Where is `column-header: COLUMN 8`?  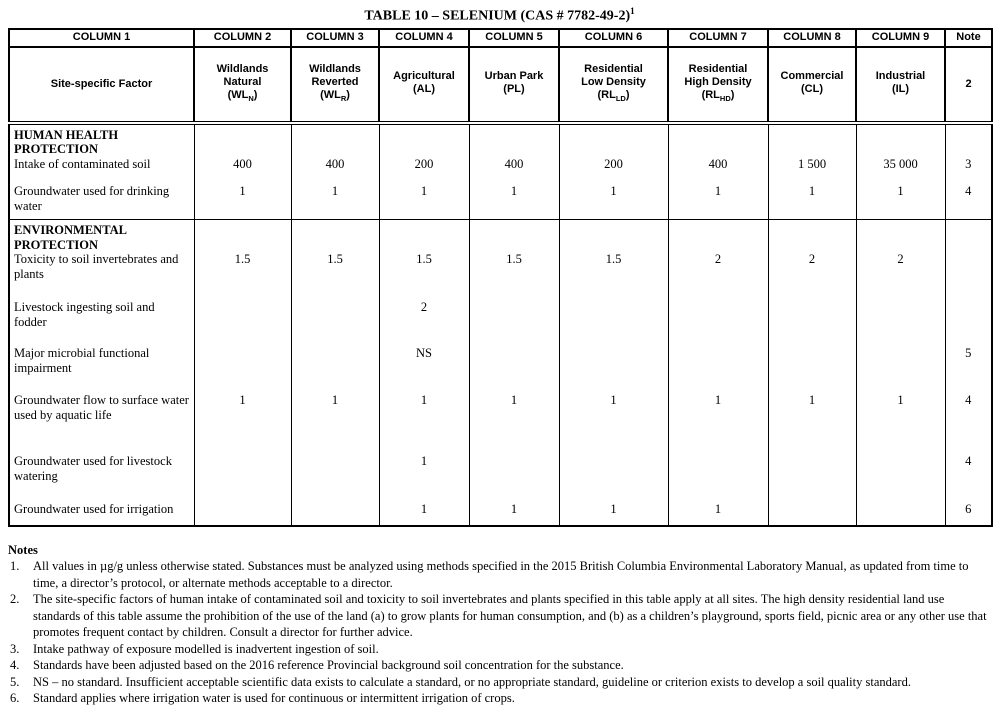 column-header: COLUMN 8 is located at coordinates (812, 37).